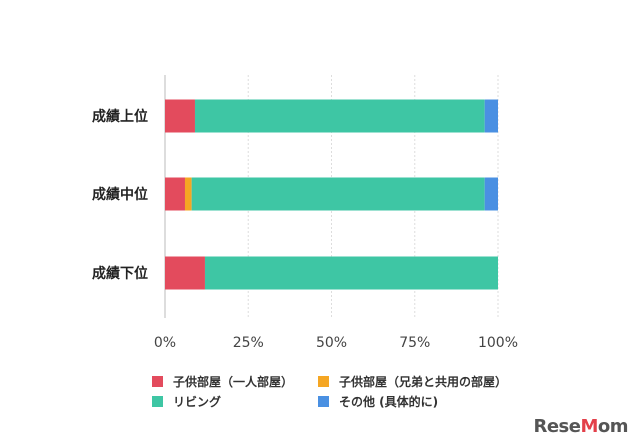 This screenshot has height=445, width=638. I want to click on x-tick-label: 25%, so click(248, 343).